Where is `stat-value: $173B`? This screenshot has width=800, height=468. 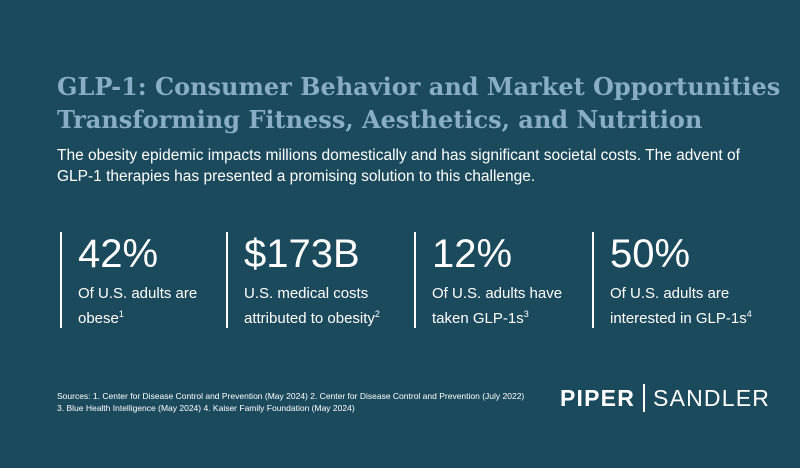 stat-value: $173B is located at coordinates (302, 254).